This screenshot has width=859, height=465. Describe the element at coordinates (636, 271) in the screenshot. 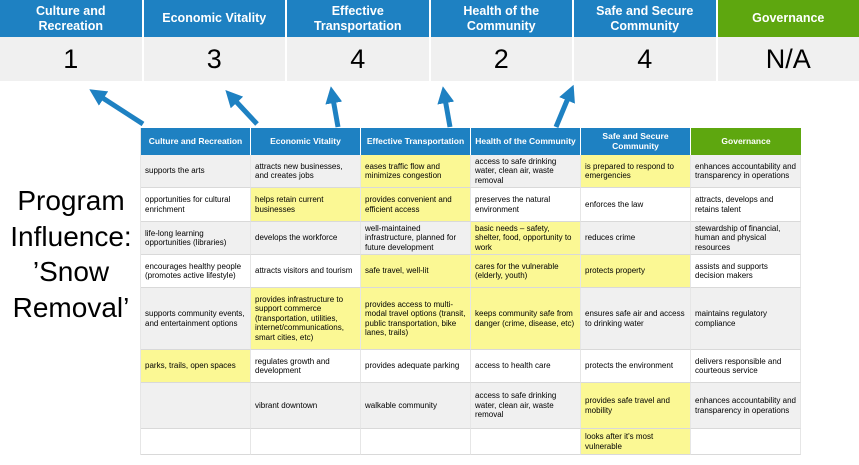

I see `matrix-cell-highlighted: protects property` at that location.